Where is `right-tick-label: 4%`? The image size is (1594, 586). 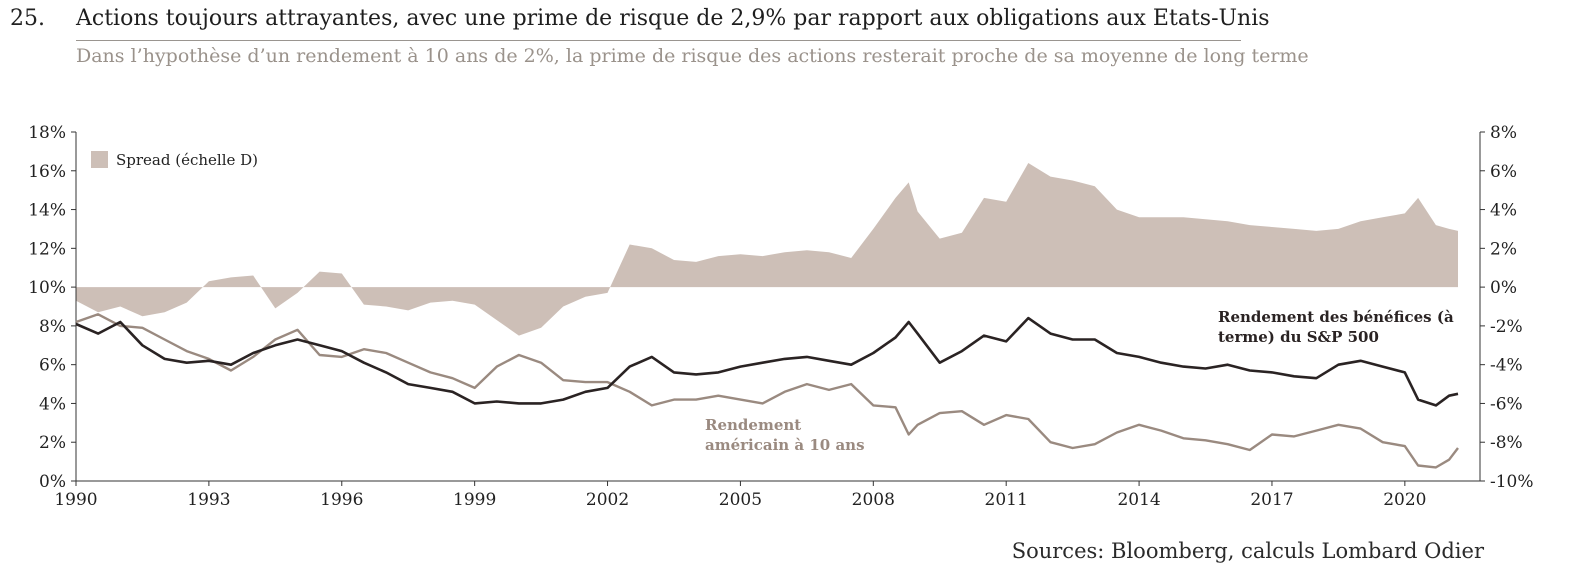 right-tick-label: 4% is located at coordinates (1503, 211).